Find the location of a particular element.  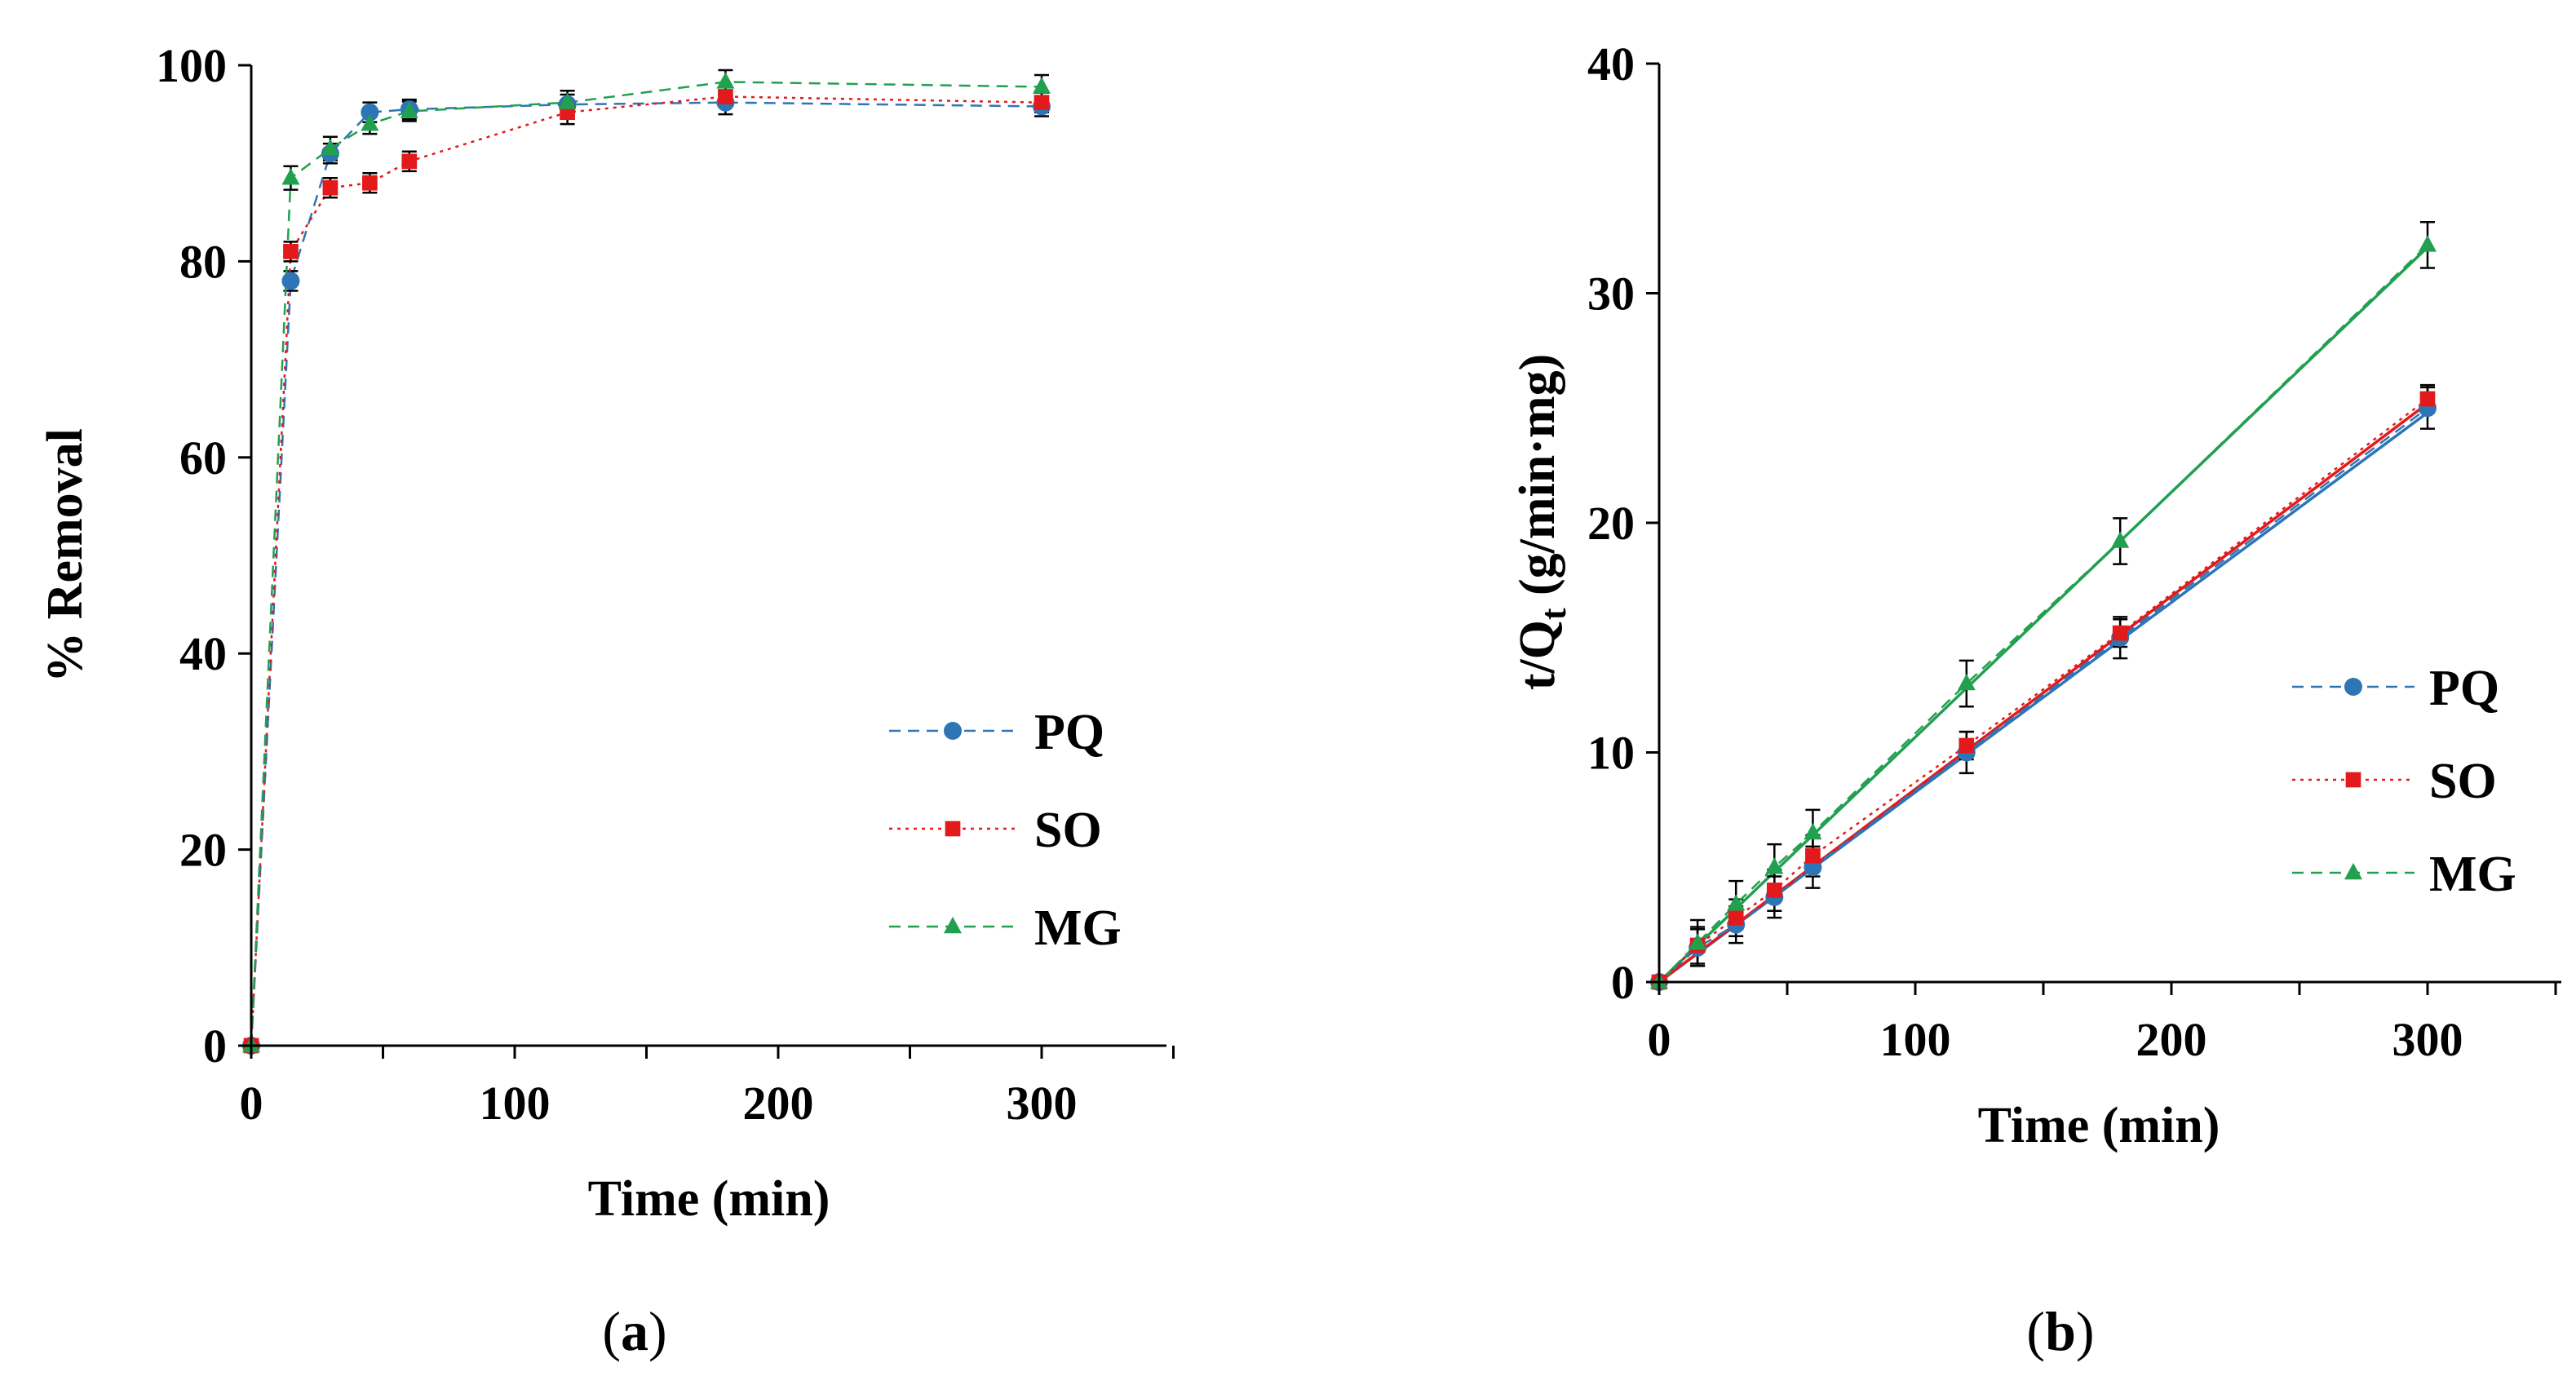

a-legend-label-pq: PQ is located at coordinates (1069, 732).